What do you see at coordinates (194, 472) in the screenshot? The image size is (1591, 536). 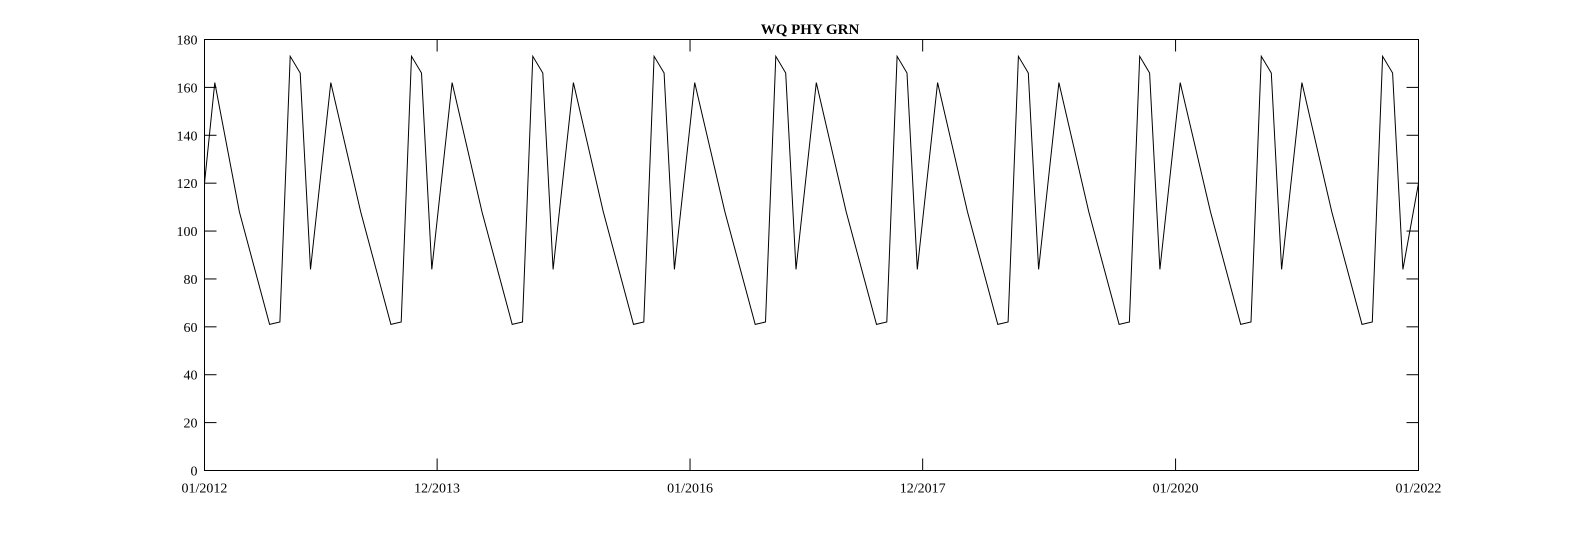 I see `y-tick-label: 0` at bounding box center [194, 472].